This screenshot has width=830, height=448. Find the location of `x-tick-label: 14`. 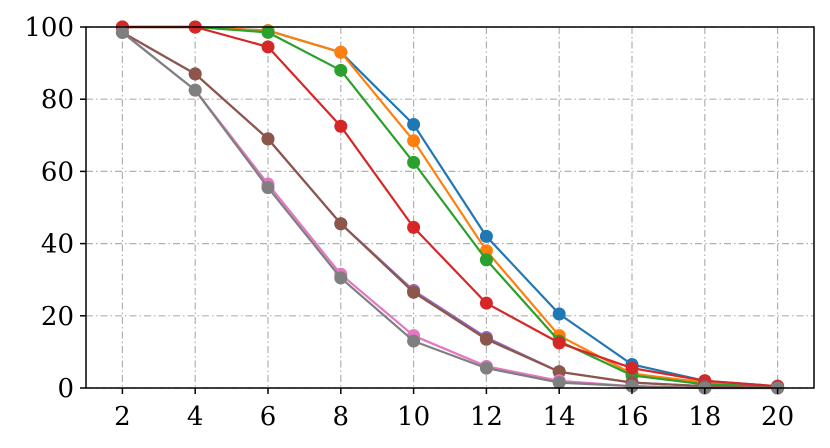

x-tick-label: 14 is located at coordinates (559, 417).